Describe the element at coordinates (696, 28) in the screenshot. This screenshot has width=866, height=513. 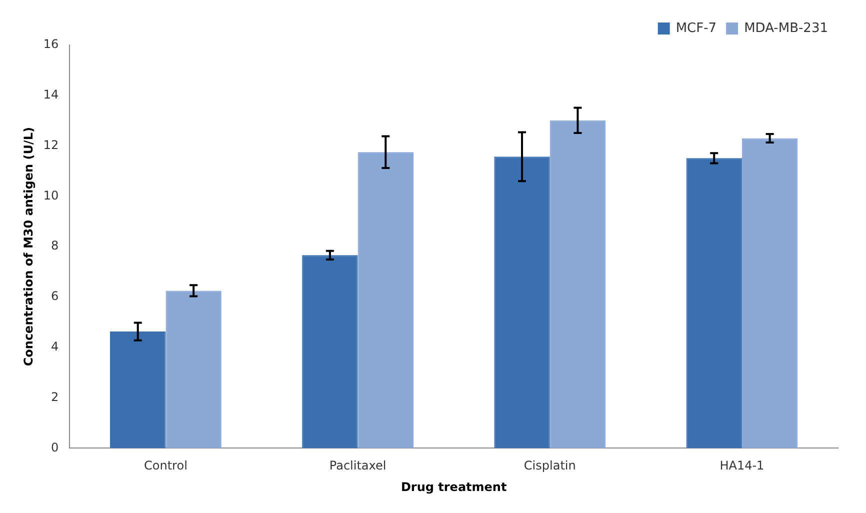
I see `legend-label: MCF-7` at that location.